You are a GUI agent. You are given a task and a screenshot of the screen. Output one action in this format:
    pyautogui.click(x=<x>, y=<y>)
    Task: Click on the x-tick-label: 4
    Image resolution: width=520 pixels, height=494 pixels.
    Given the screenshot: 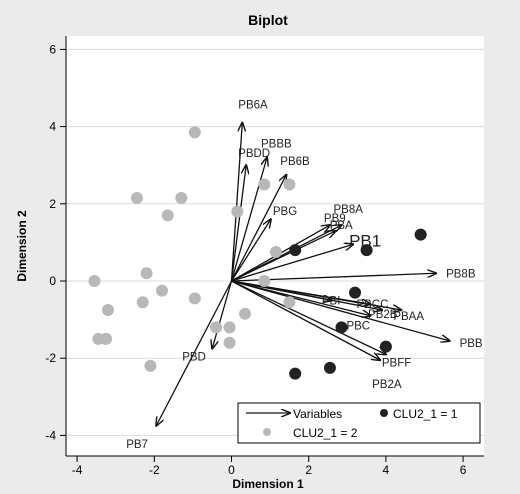 What is the action you would take?
    pyautogui.click(x=386, y=470)
    